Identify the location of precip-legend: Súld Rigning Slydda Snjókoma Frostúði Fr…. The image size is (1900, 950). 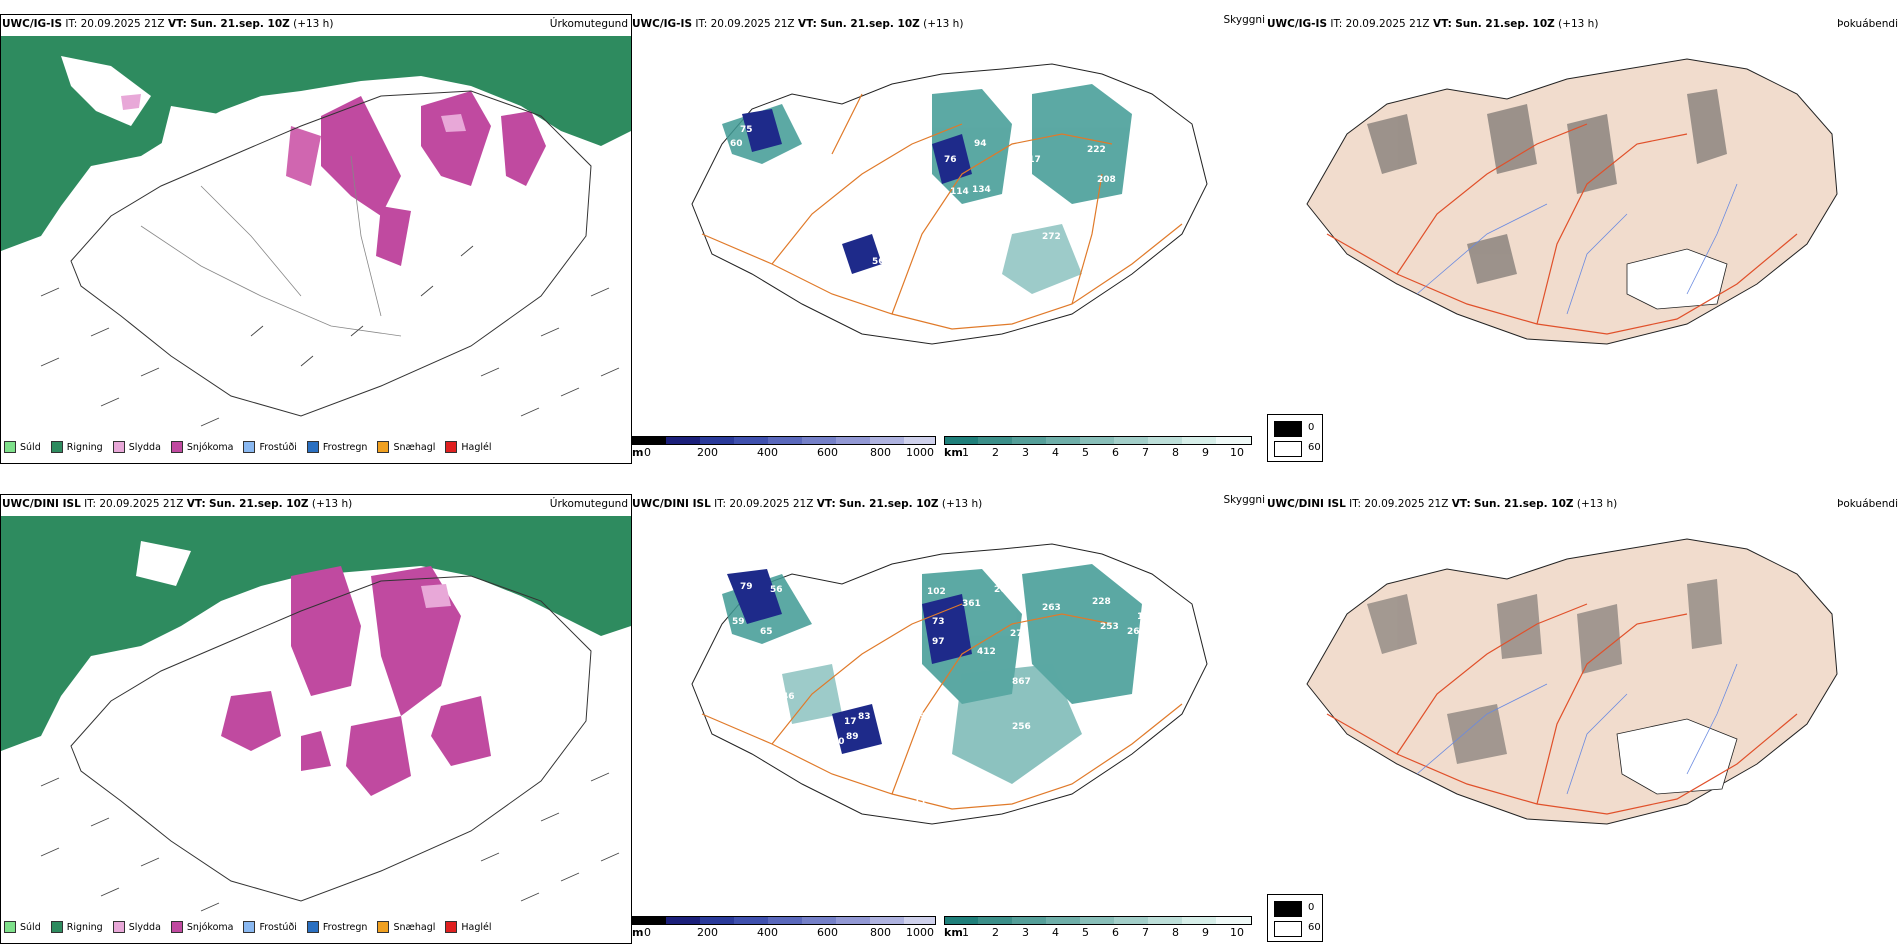
(248, 447).